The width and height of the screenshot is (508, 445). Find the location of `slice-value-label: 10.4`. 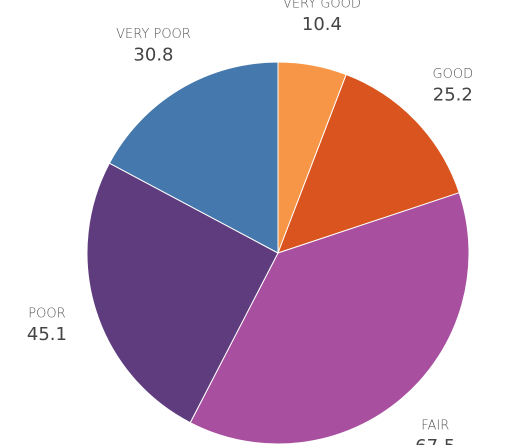

slice-value-label: 10.4 is located at coordinates (322, 24).